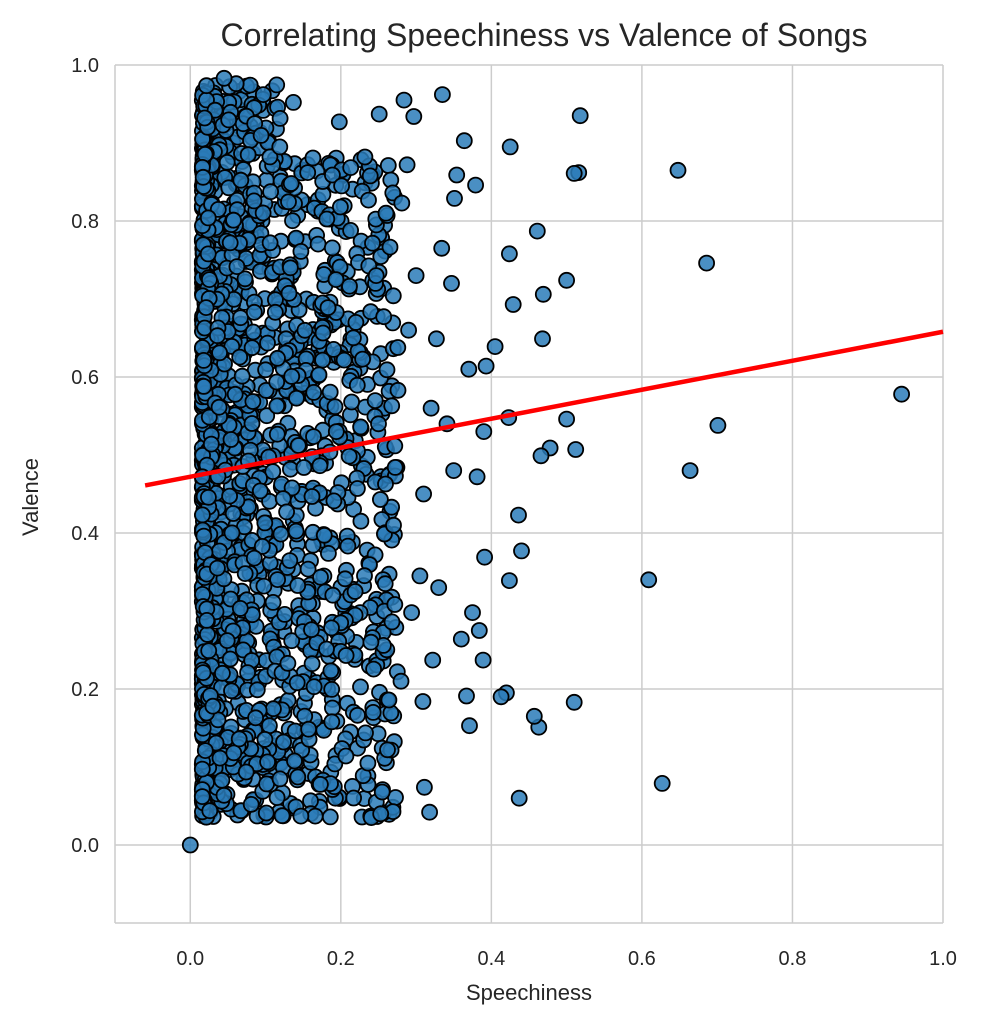 This screenshot has height=1031, width=983. Describe the element at coordinates (529, 992) in the screenshot. I see `x-axis-label: Speechiness` at that location.